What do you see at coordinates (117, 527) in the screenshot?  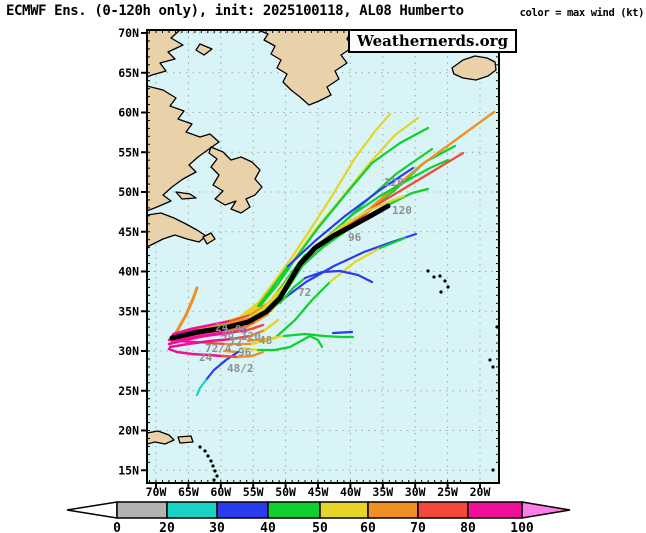 I see `colorbar-tick-label: 0` at bounding box center [117, 527].